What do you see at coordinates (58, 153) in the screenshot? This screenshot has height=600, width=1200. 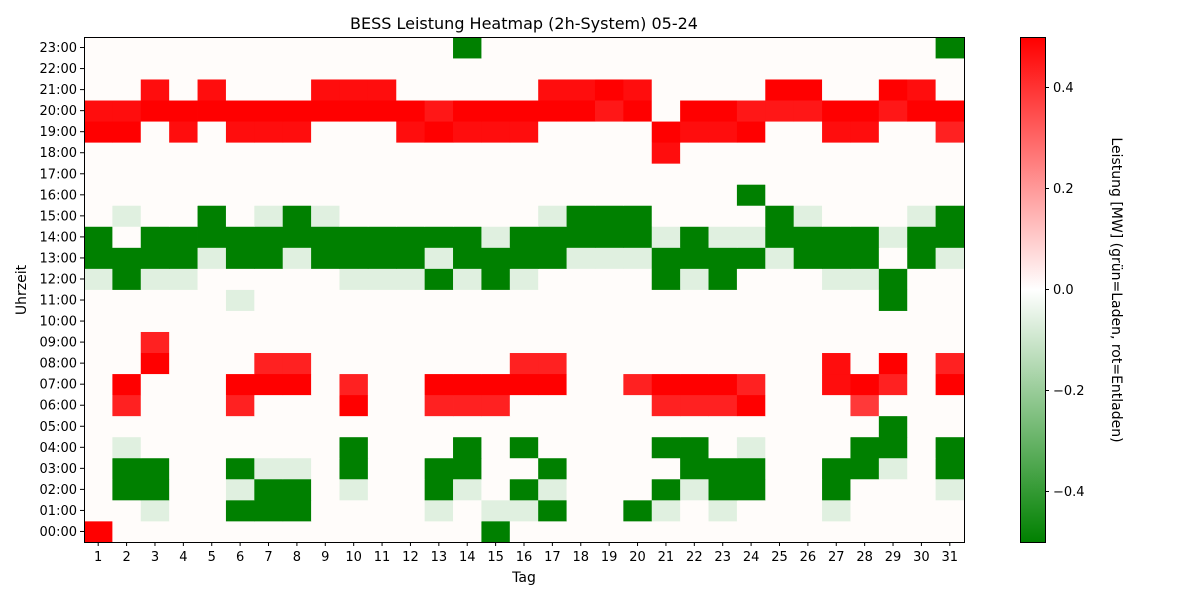 I see `y-tick-label: 18:00` at bounding box center [58, 153].